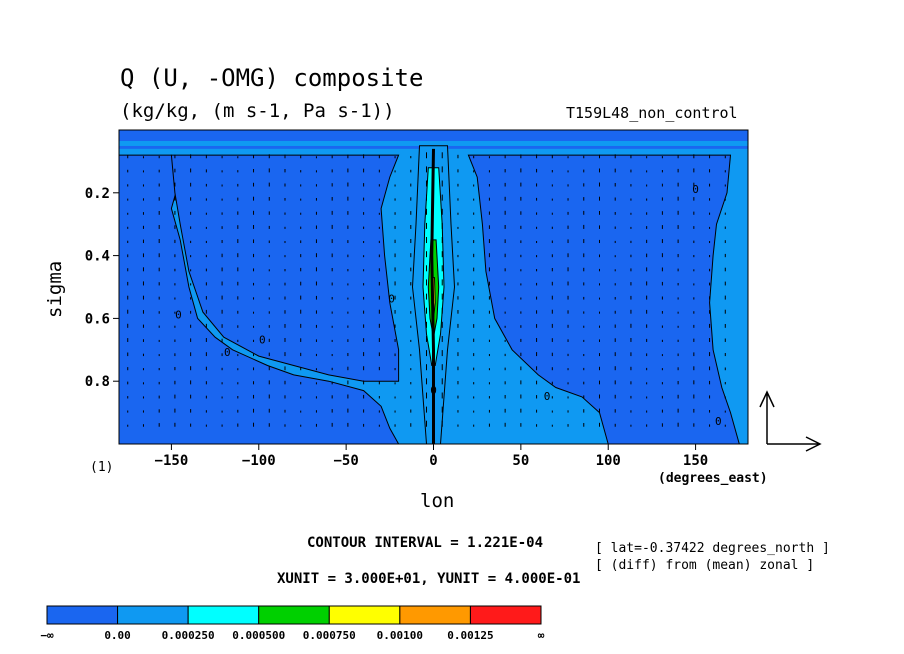 Image resolution: width=904 pixels, height=654 pixels. I want to click on colorbar-label: 0.00125, so click(470, 635).